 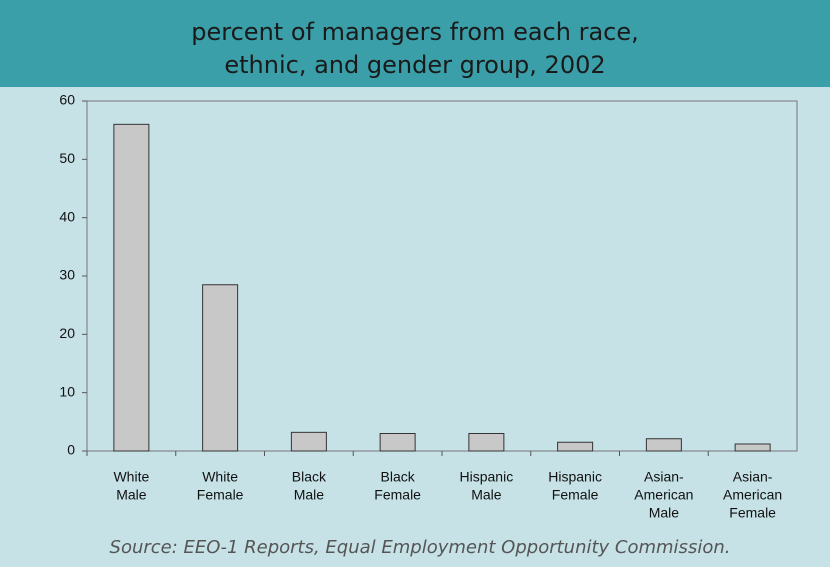 I want to click on y-tick-label: 50, so click(x=67, y=158).